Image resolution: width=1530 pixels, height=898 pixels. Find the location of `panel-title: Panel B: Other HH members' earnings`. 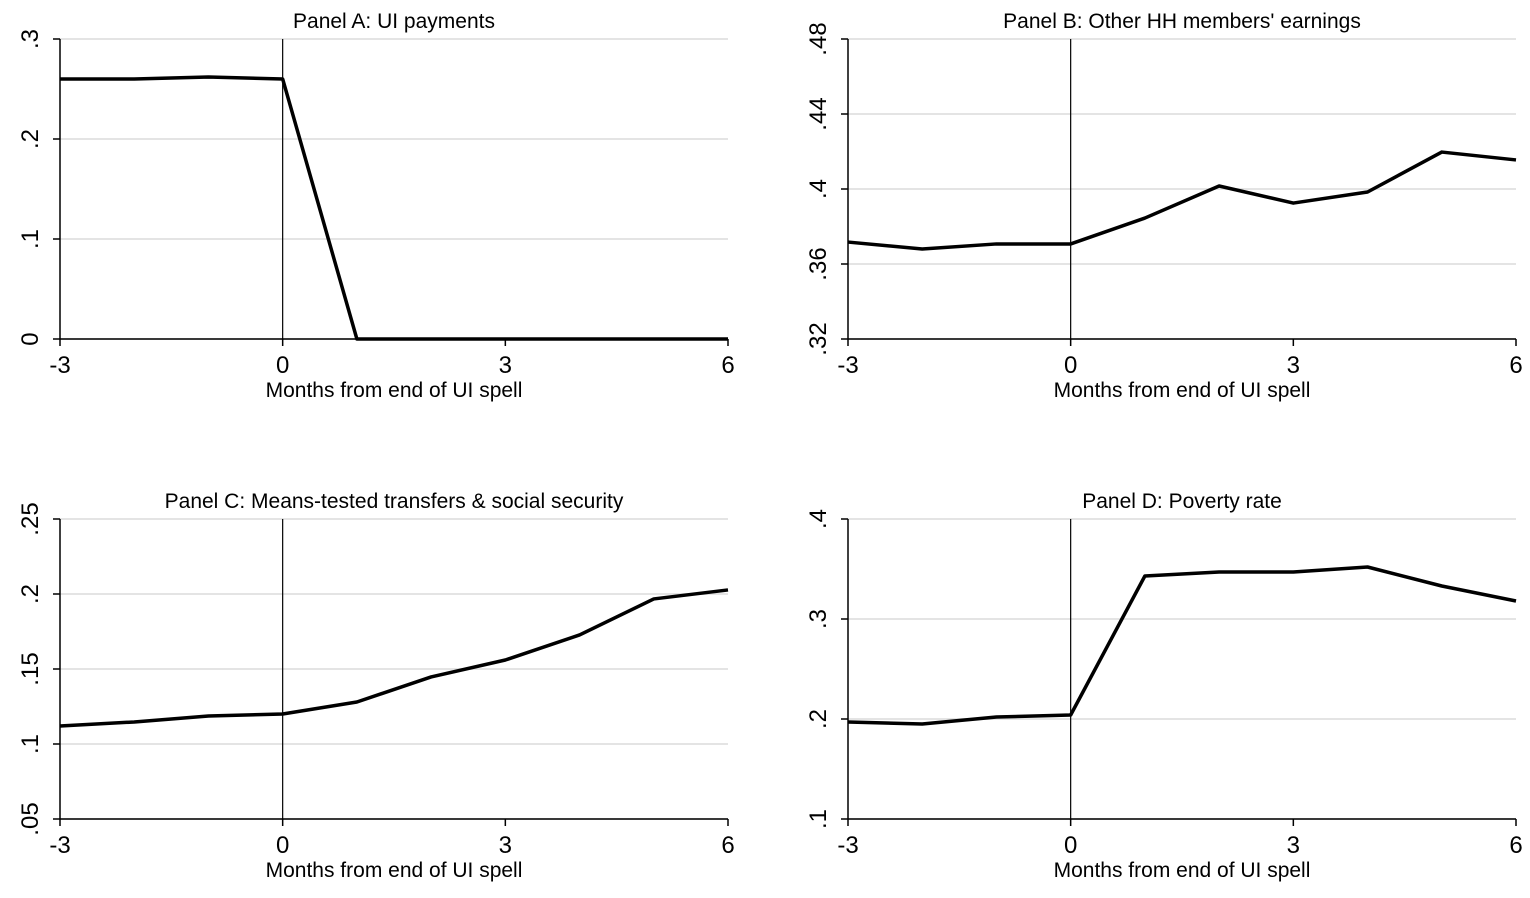

panel-title: Panel B: Other HH members' earnings is located at coordinates (1182, 21).